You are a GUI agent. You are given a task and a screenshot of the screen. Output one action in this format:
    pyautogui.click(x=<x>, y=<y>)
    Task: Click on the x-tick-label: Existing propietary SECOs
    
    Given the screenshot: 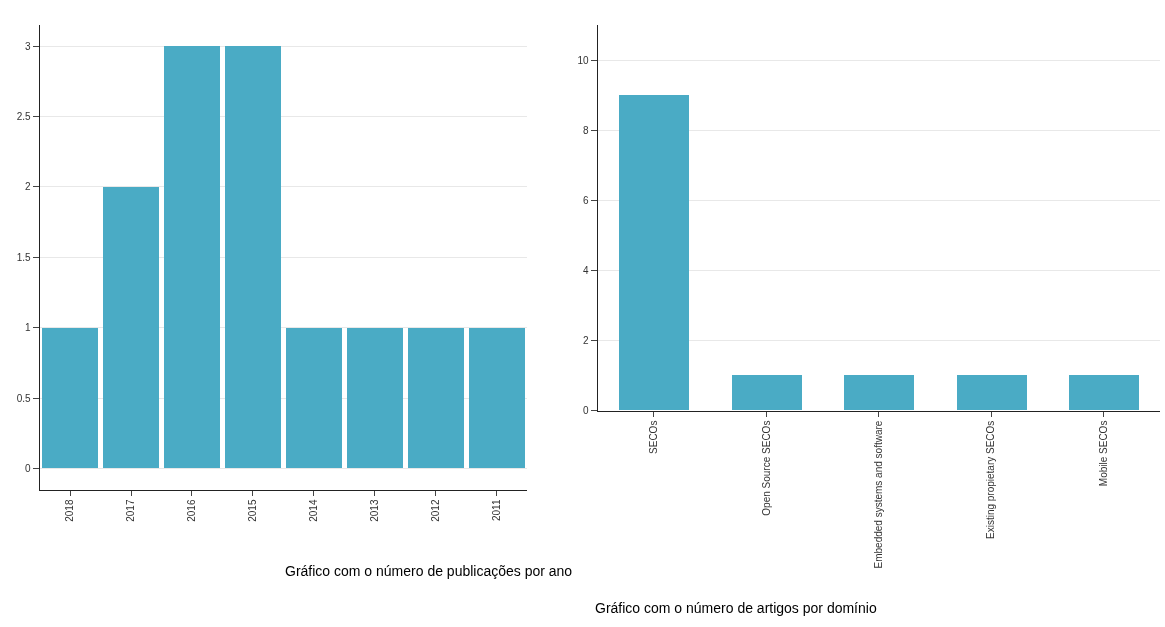 What is the action you would take?
    pyautogui.click(x=991, y=480)
    